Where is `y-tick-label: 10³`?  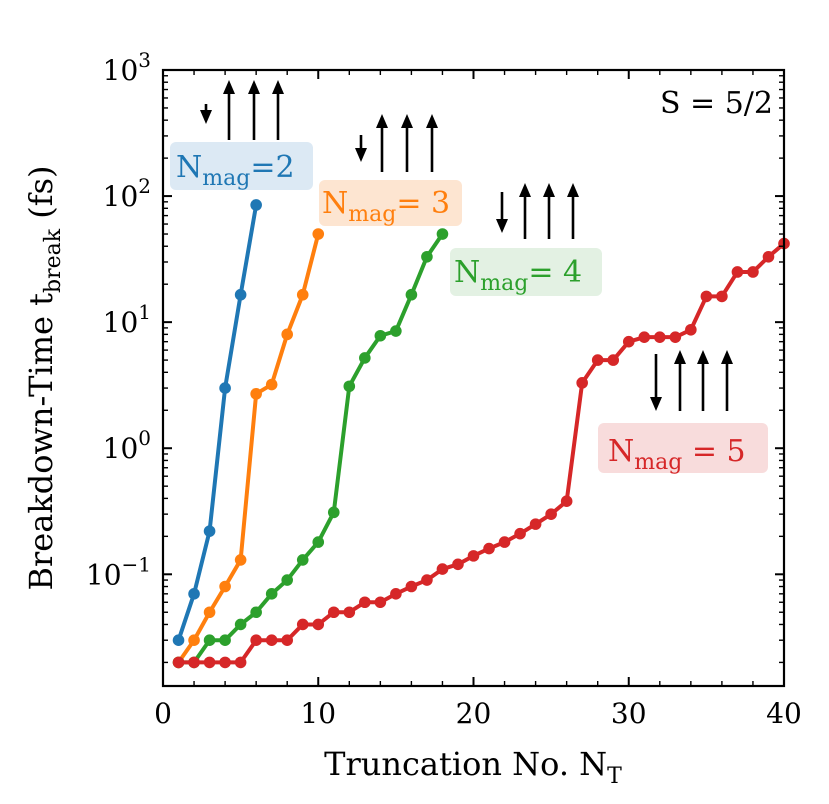
y-tick-label: 10³ is located at coordinates (127, 67).